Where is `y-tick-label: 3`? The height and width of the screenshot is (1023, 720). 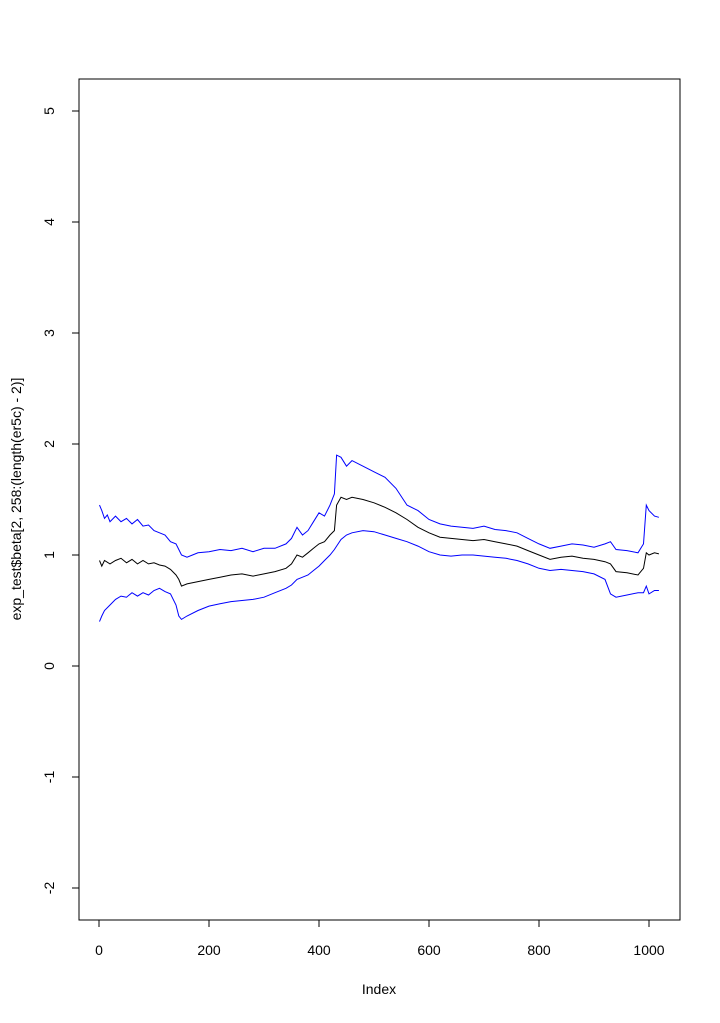
y-tick-label: 3 is located at coordinates (49, 333).